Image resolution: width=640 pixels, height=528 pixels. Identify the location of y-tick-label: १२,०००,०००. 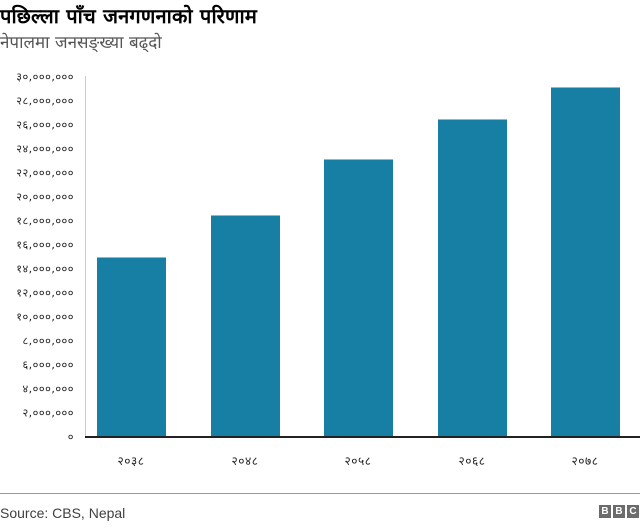
(45, 293).